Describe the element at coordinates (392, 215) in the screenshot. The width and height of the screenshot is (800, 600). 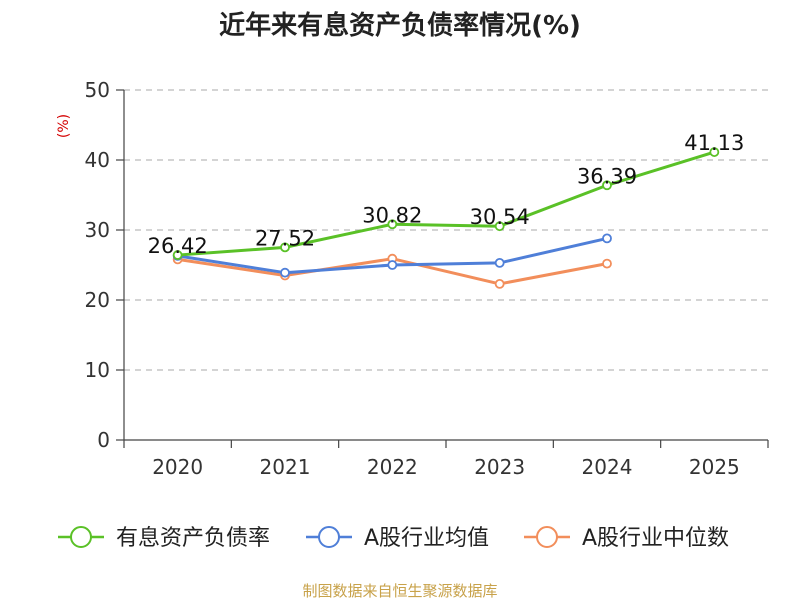
I see `data-label: 30.82` at that location.